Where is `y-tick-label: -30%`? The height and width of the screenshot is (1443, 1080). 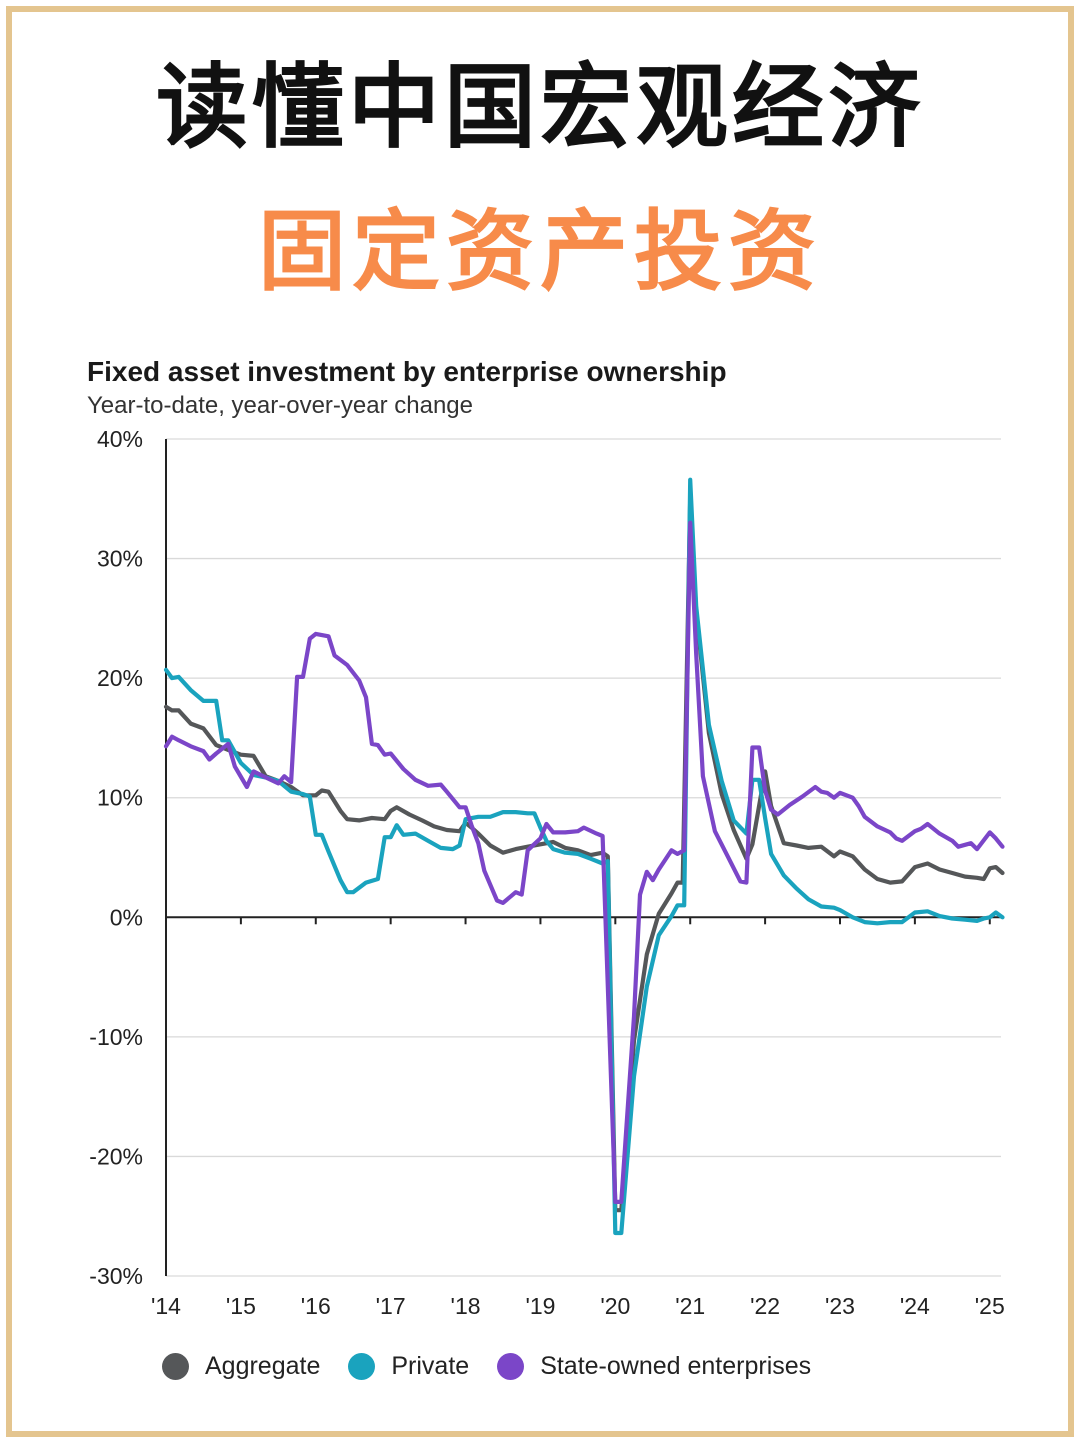
y-tick-label: -30% is located at coordinates (116, 1276).